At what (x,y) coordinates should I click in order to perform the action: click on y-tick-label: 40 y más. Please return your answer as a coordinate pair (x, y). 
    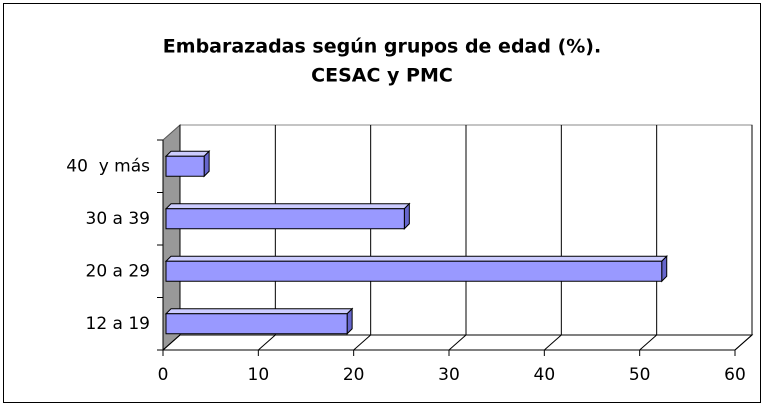
    Looking at the image, I should click on (108, 166).